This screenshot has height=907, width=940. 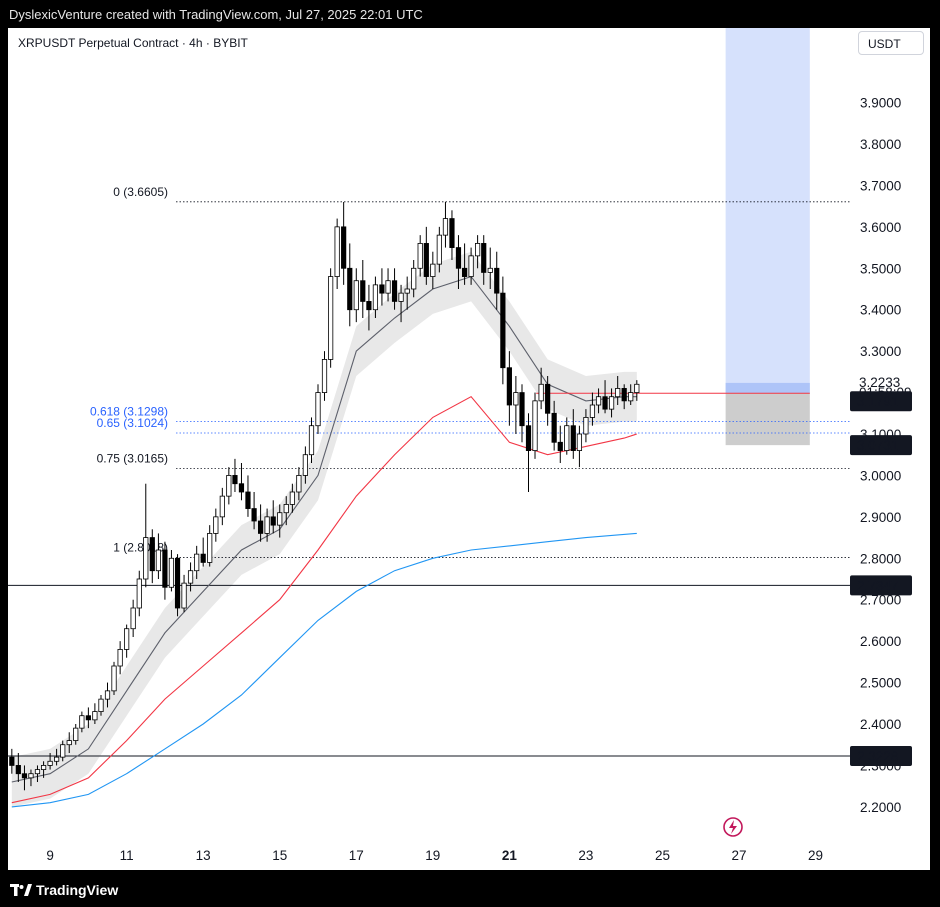 I want to click on price-tag-label: 3.1791, so click(x=877, y=401).